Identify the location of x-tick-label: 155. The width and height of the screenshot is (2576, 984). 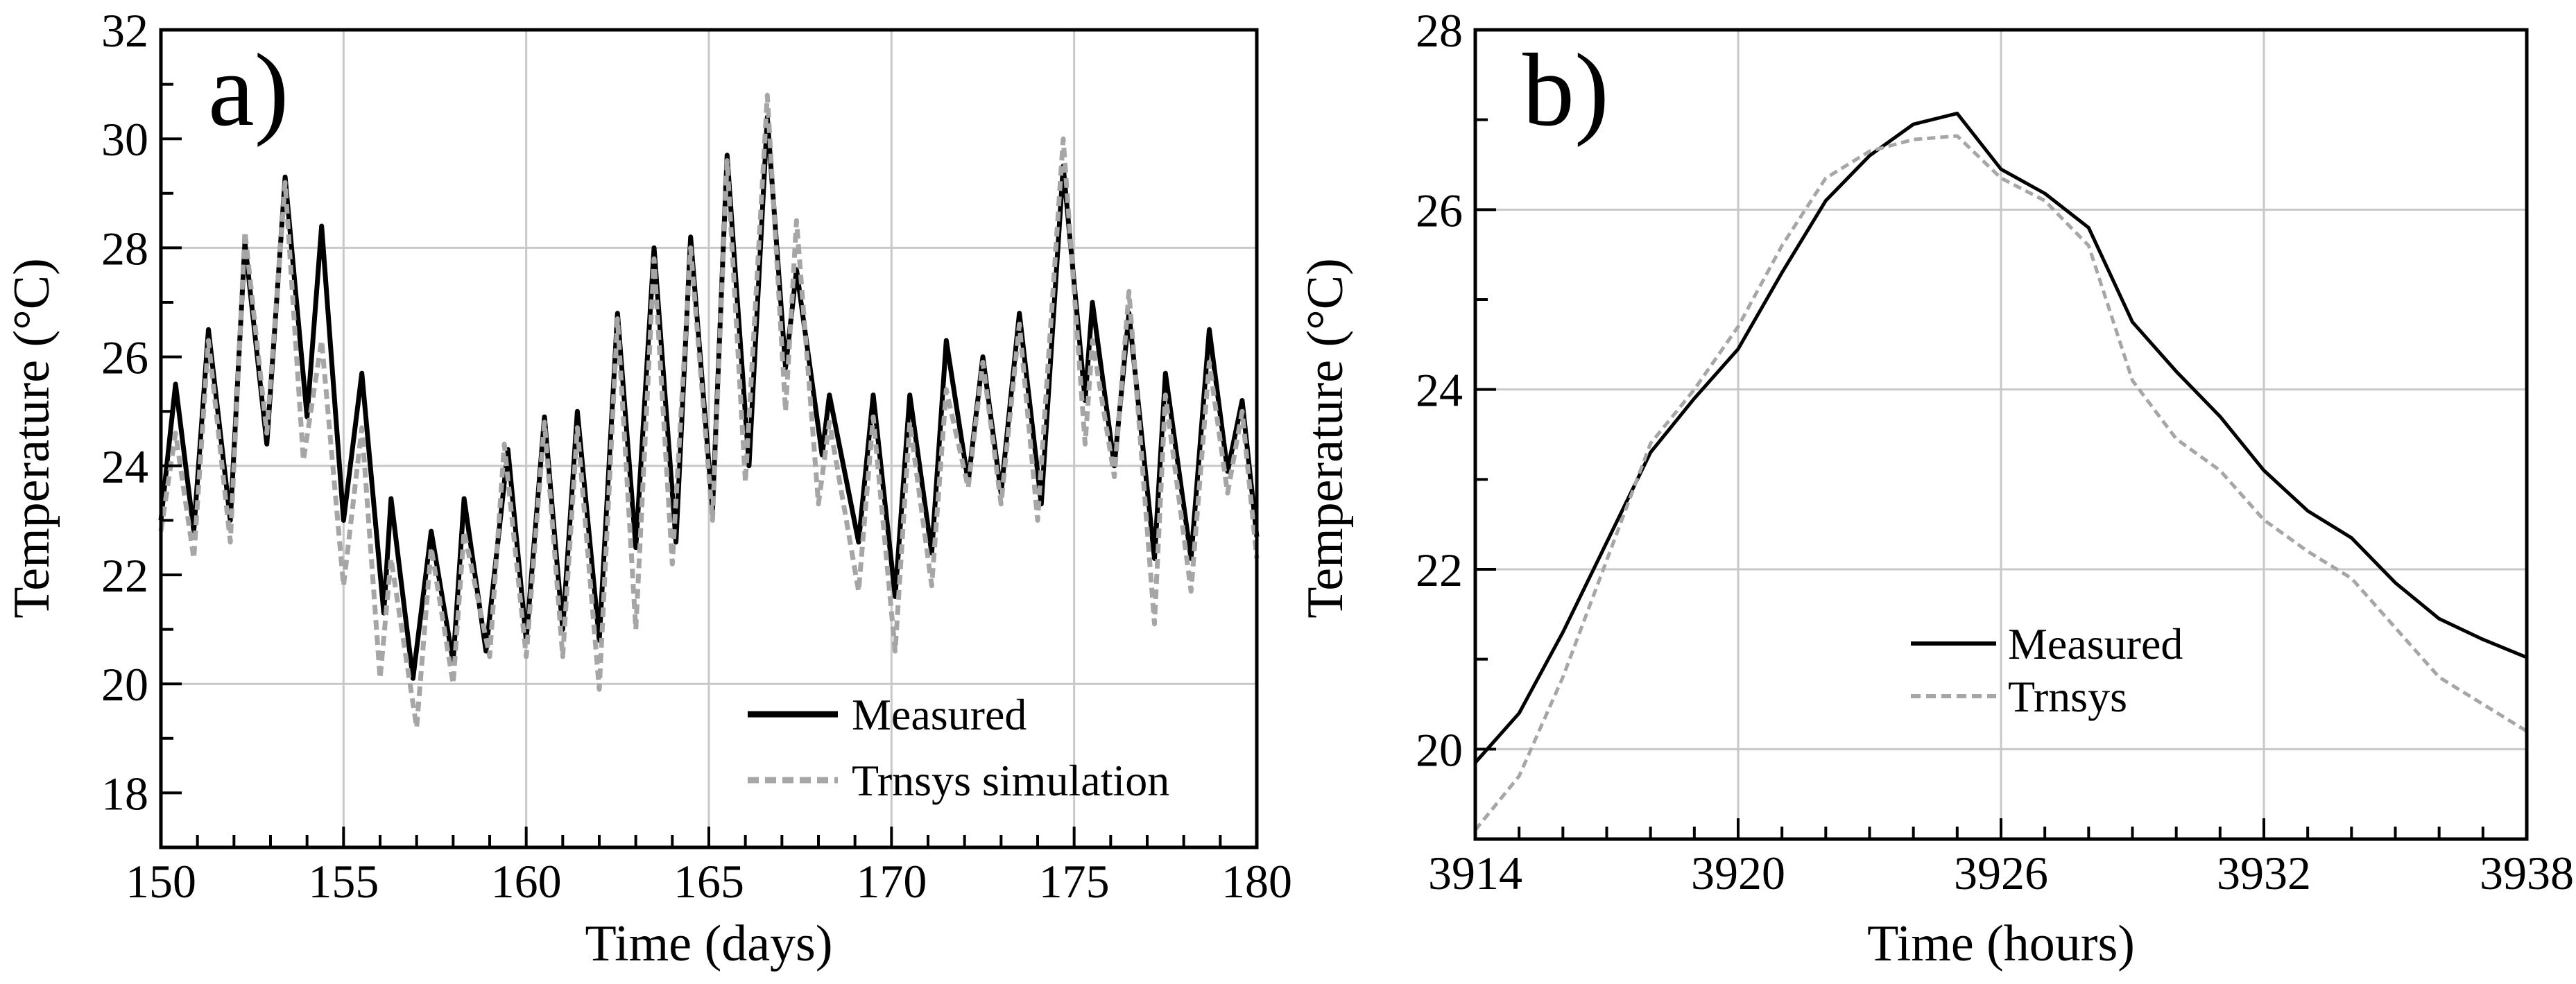
(343, 881).